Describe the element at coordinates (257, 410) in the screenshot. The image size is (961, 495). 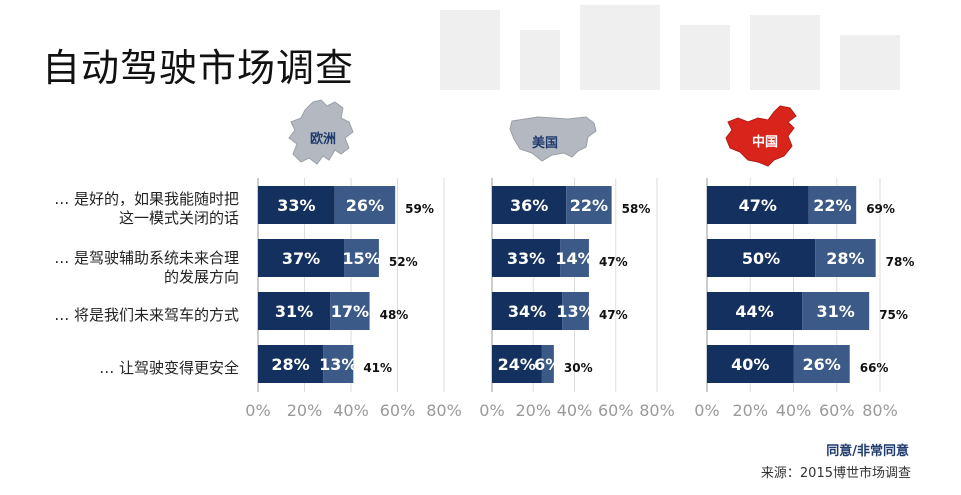
I see `tick-label-europe-0: 0%` at that location.